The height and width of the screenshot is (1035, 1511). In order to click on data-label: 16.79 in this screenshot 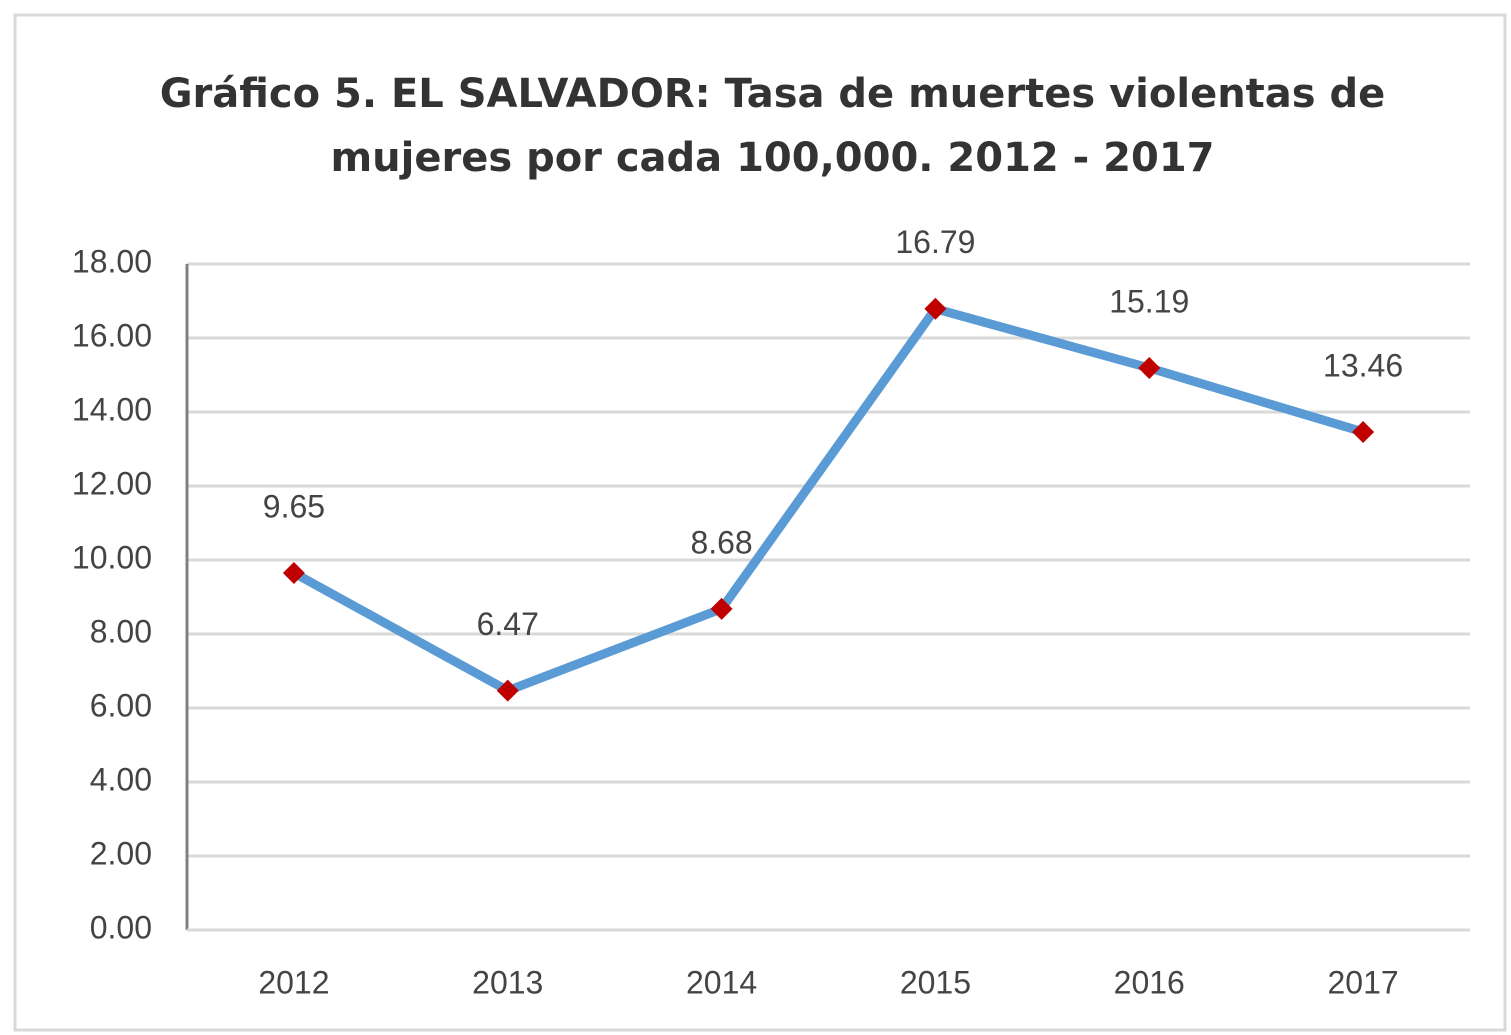, I will do `click(935, 242)`.